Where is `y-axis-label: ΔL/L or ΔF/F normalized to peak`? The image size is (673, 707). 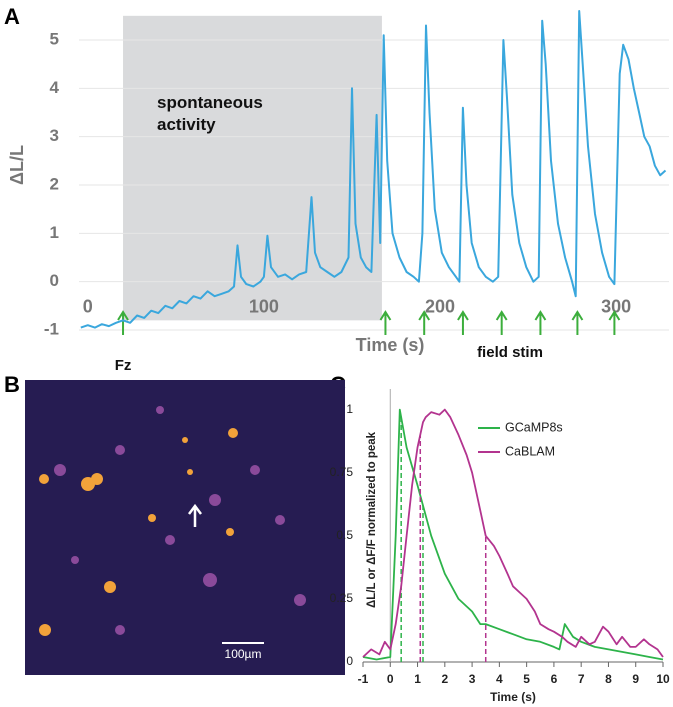 y-axis-label: ΔL/L or ΔF/F normalized to peak is located at coordinates (372, 519).